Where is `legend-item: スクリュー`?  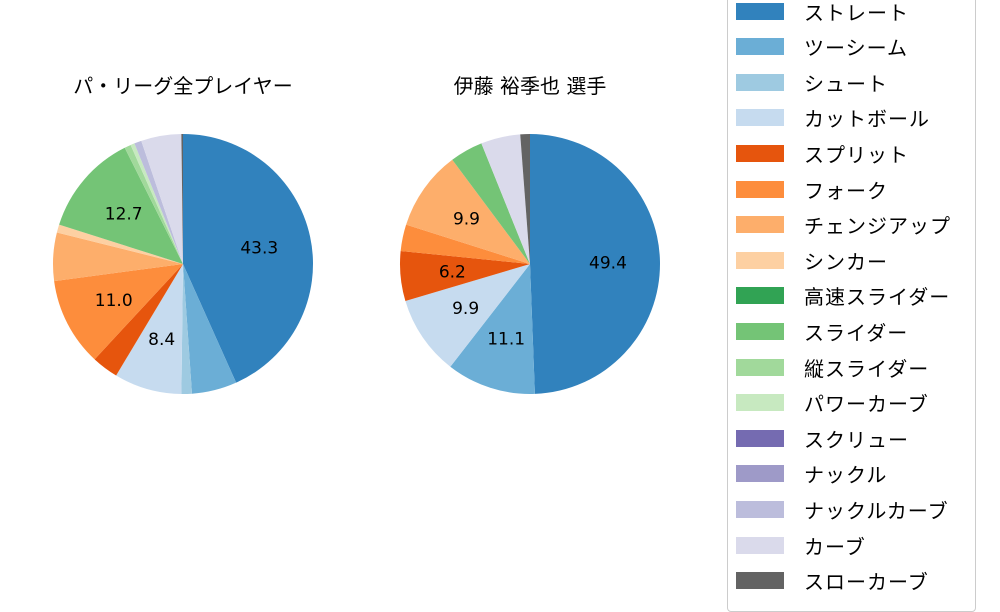 legend-item: スクリュー is located at coordinates (822, 439).